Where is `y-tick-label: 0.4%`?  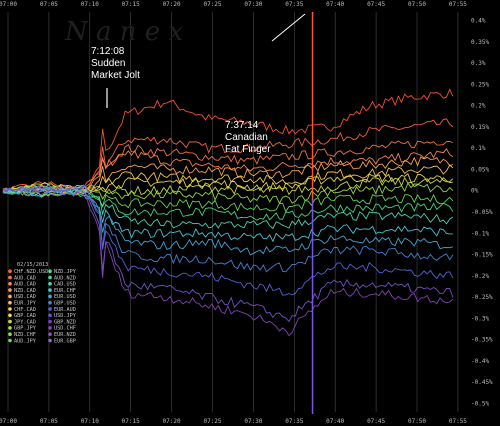 y-tick-label: 0.4% is located at coordinates (478, 21).